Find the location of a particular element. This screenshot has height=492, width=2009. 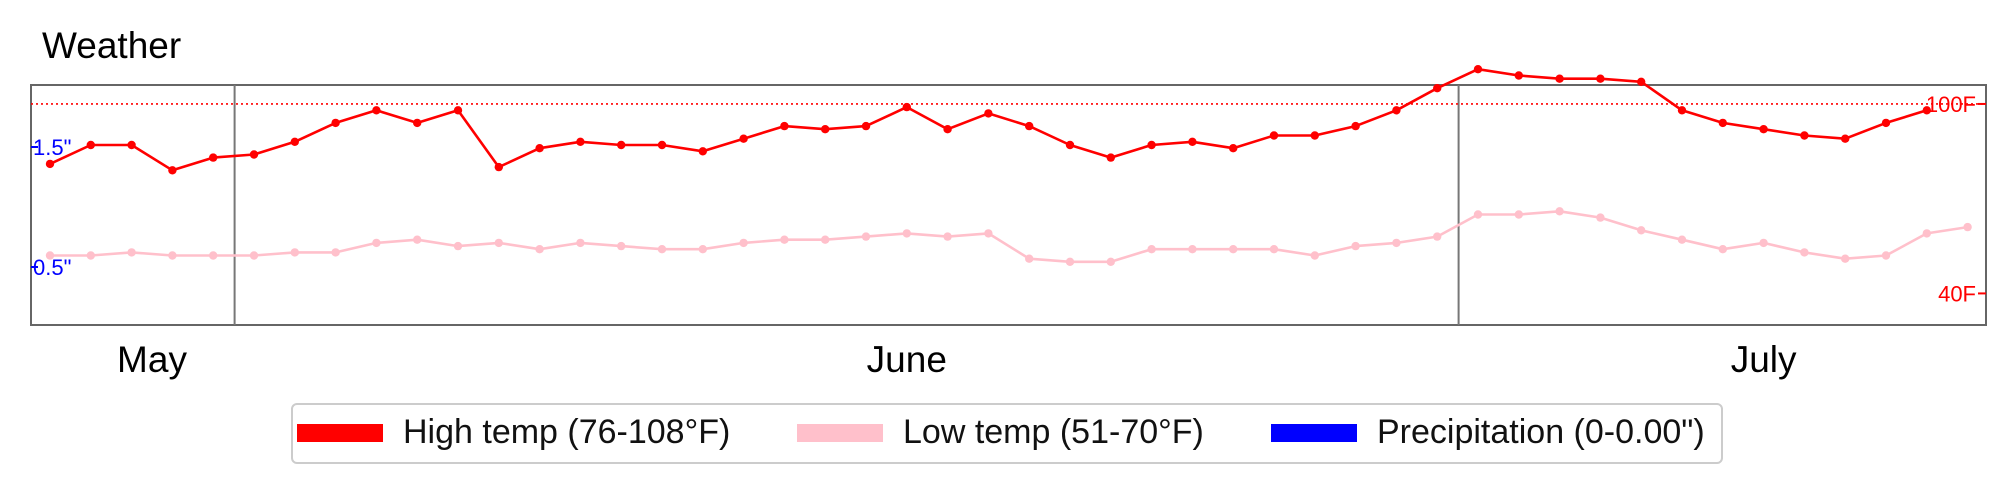

left-axis: 1.5" 0.5" is located at coordinates (51, 207).